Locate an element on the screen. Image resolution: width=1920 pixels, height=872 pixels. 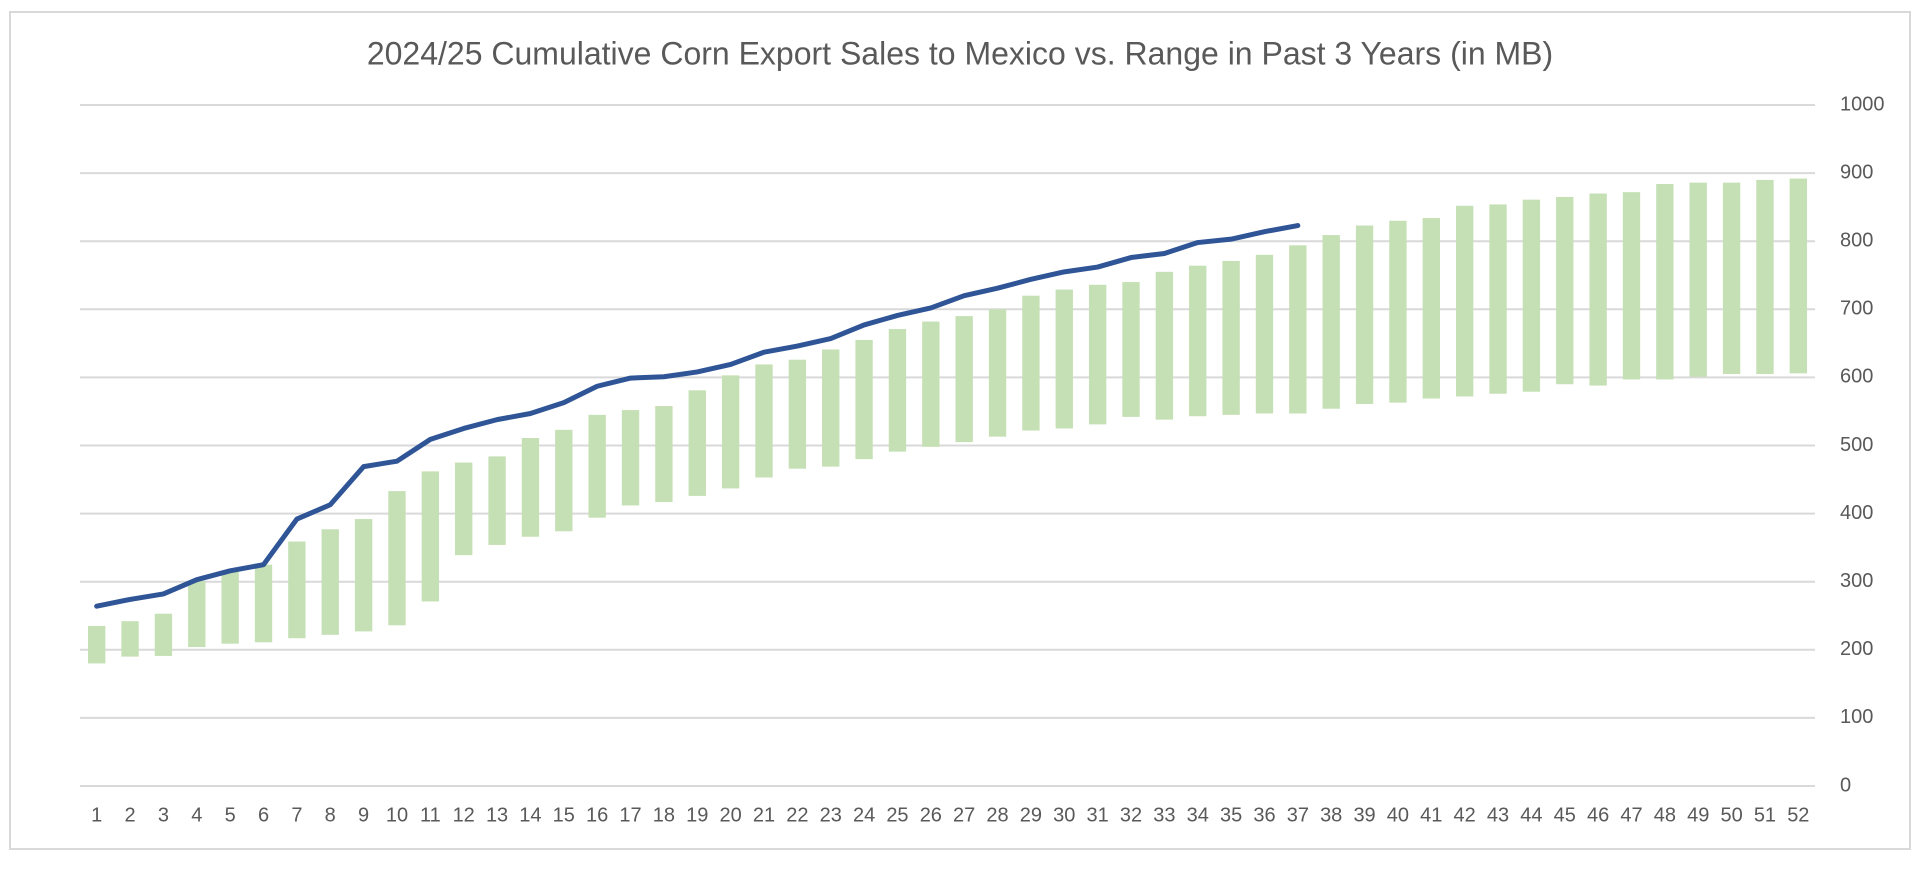
x-tick-label: 47 is located at coordinates (1631, 815).